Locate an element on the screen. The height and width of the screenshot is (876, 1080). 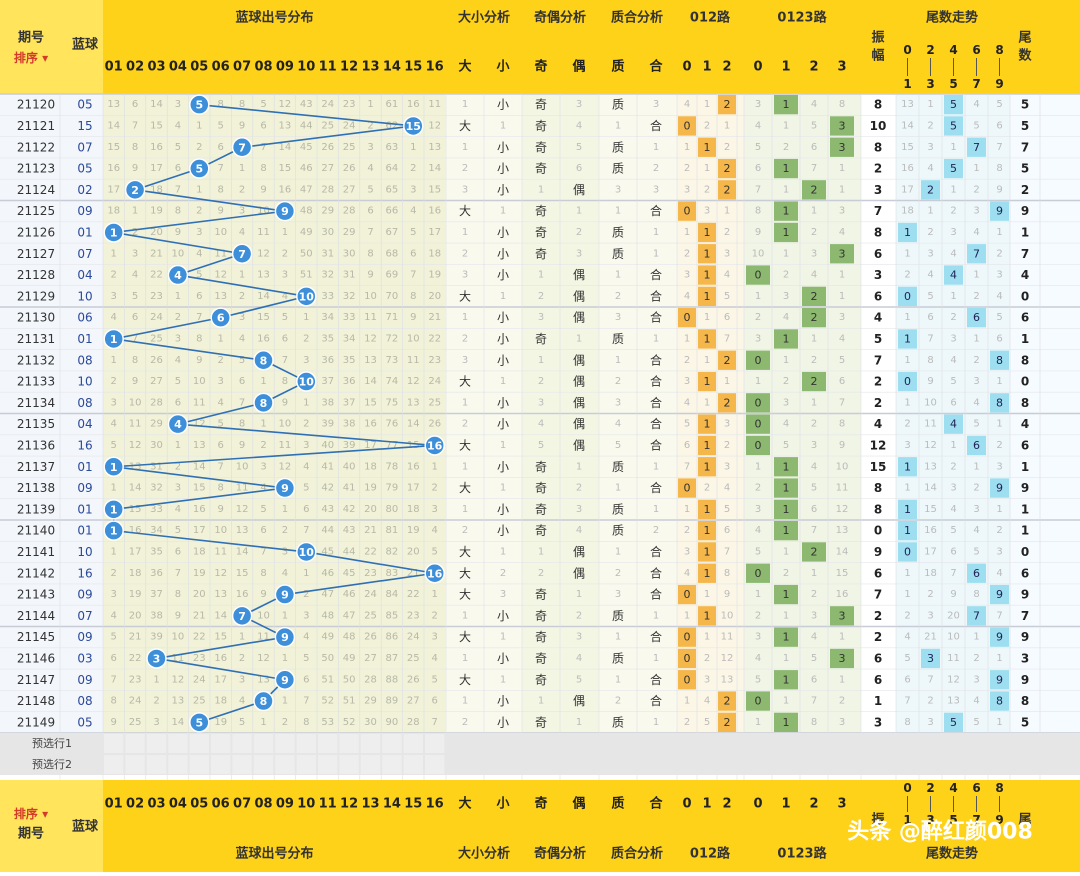
analysis-hit-cell: 偶 is located at coordinates (579, 424).